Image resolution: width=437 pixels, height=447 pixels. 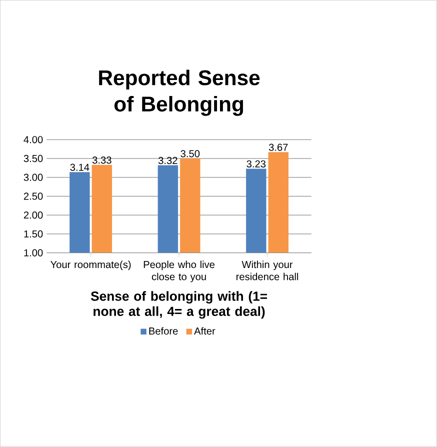 I want to click on legend-label: Before, so click(x=163, y=331).